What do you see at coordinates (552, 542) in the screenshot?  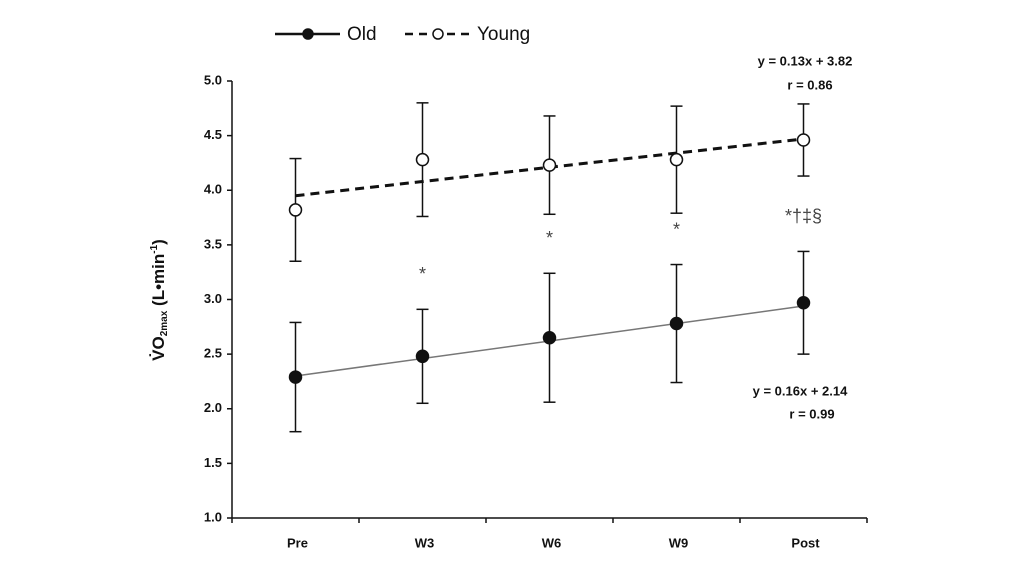 I see `x-tick-label: W6` at bounding box center [552, 542].